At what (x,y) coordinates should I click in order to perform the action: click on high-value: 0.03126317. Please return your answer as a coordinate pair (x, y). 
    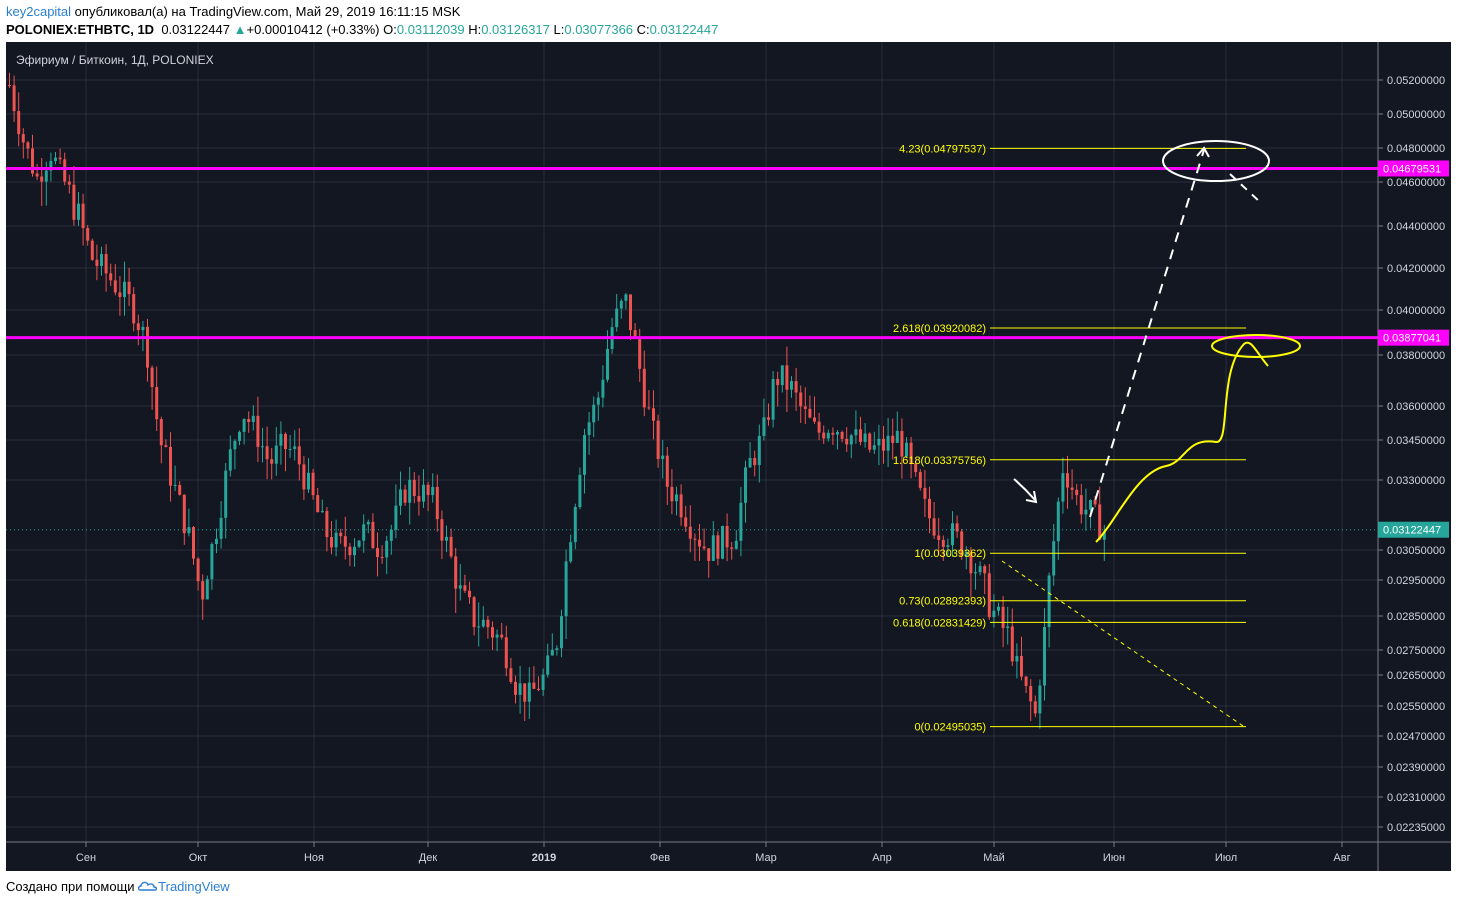
    Looking at the image, I should click on (515, 29).